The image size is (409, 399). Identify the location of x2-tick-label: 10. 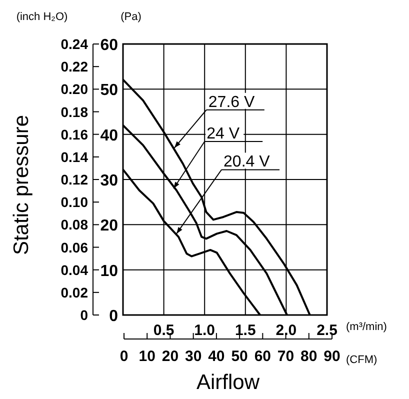
(147, 356).